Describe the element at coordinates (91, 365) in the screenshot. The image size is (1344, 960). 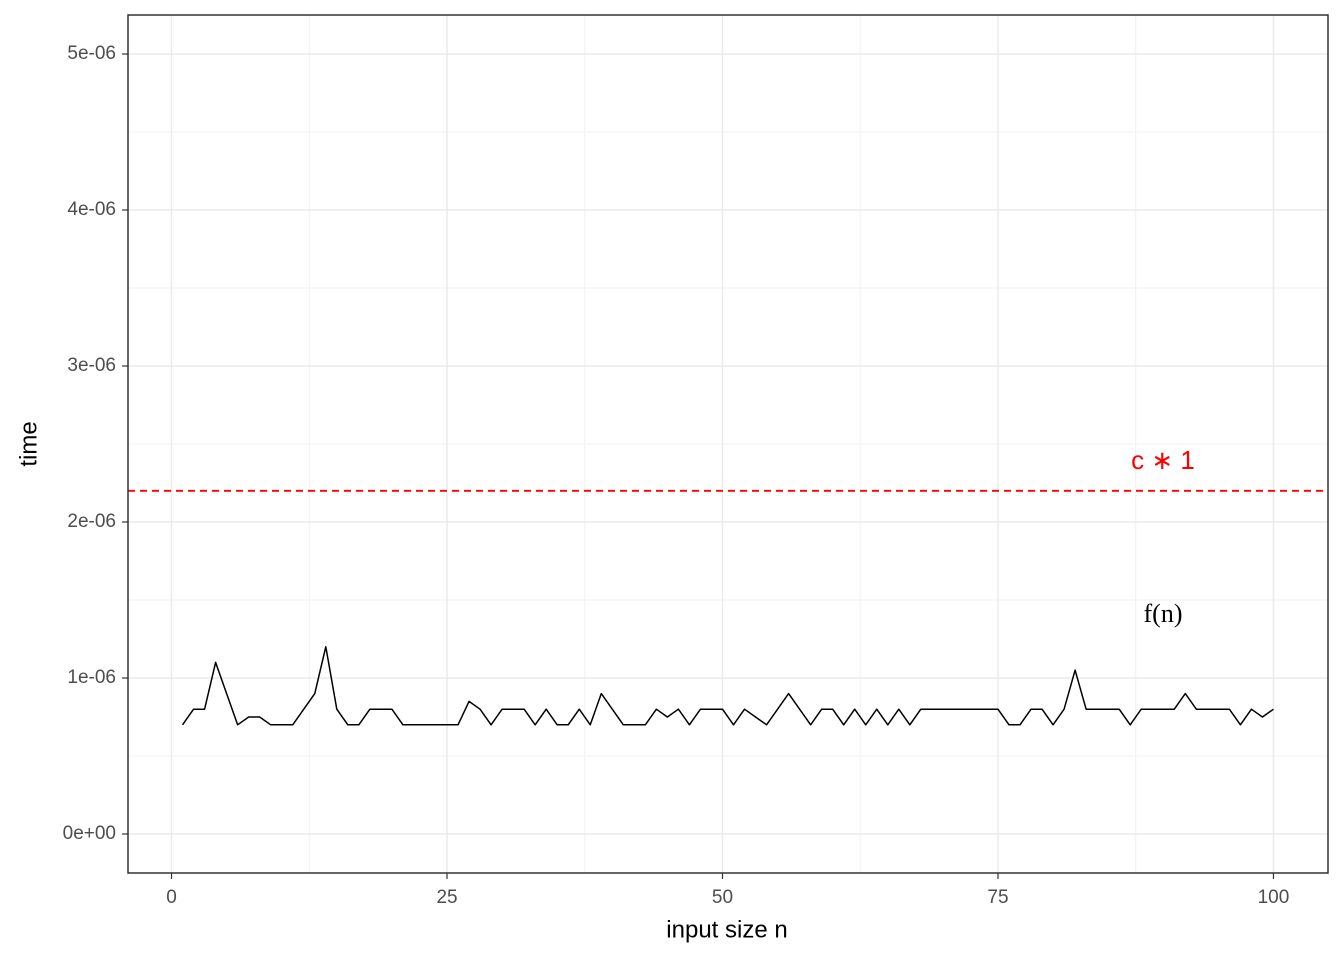
I see `y-tick-label: 3e-06` at that location.